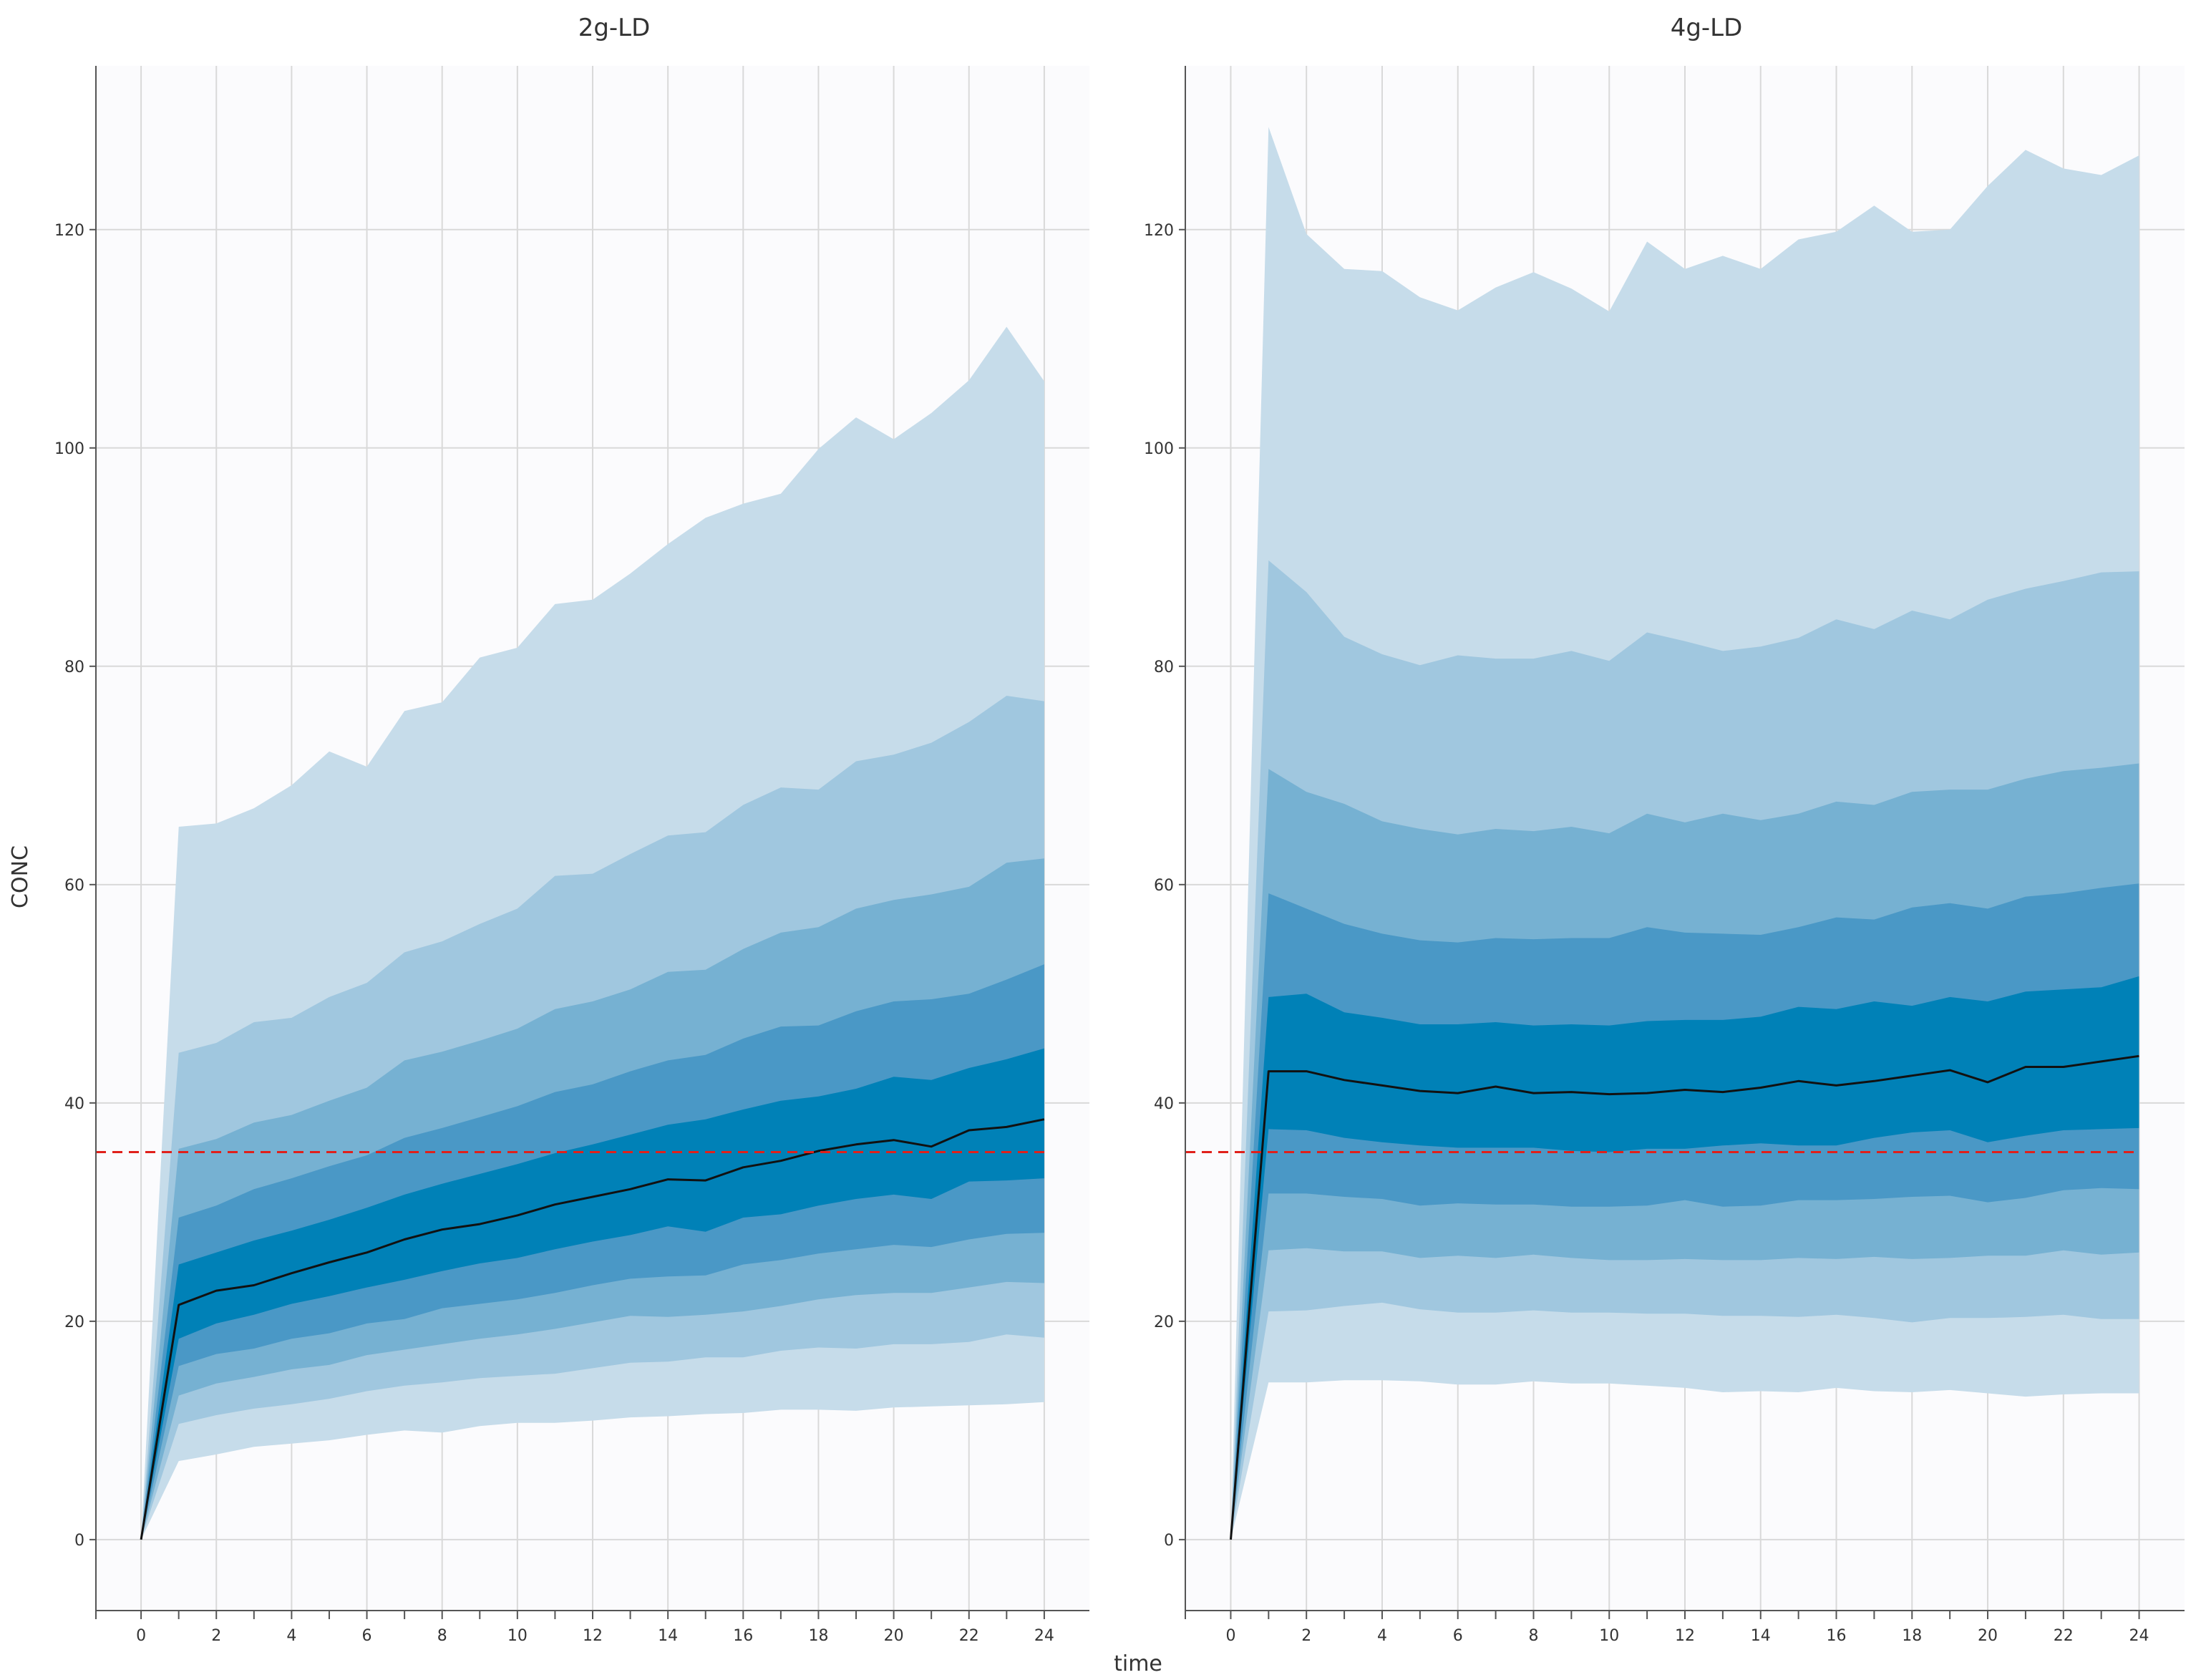 The width and height of the screenshot is (2201, 1680). What do you see at coordinates (1138, 1663) in the screenshot?
I see `x-axis-label: time` at bounding box center [1138, 1663].